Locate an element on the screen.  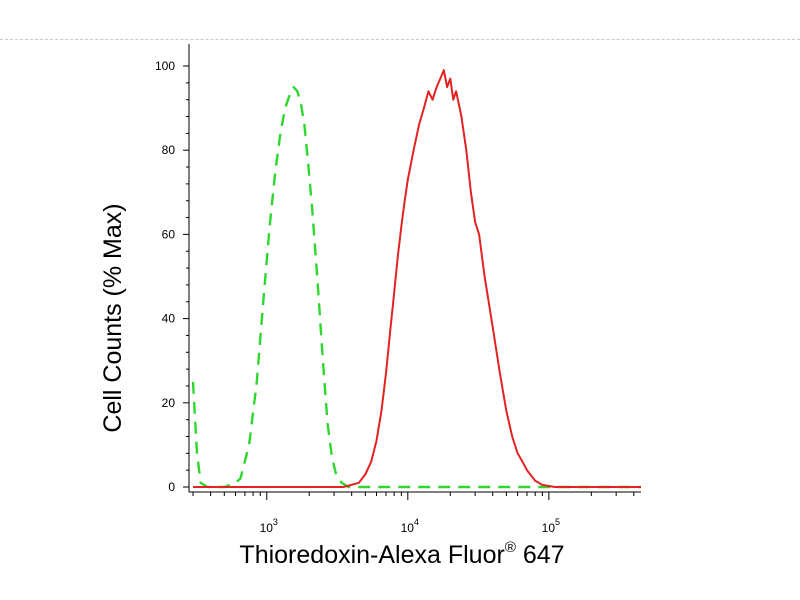
y-tick-label: 80 is located at coordinates (169, 150).